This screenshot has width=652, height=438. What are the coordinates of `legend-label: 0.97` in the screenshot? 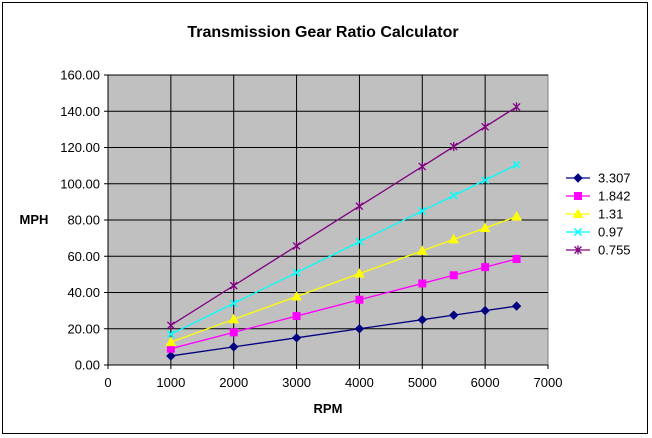 It's located at (610, 232).